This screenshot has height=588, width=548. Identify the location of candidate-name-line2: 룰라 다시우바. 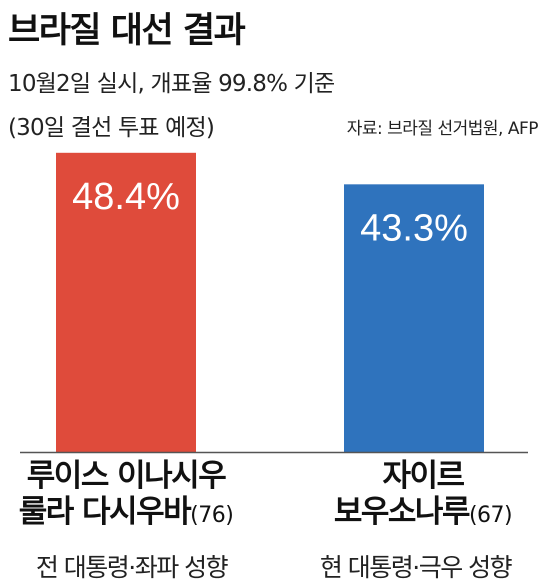
(105, 512).